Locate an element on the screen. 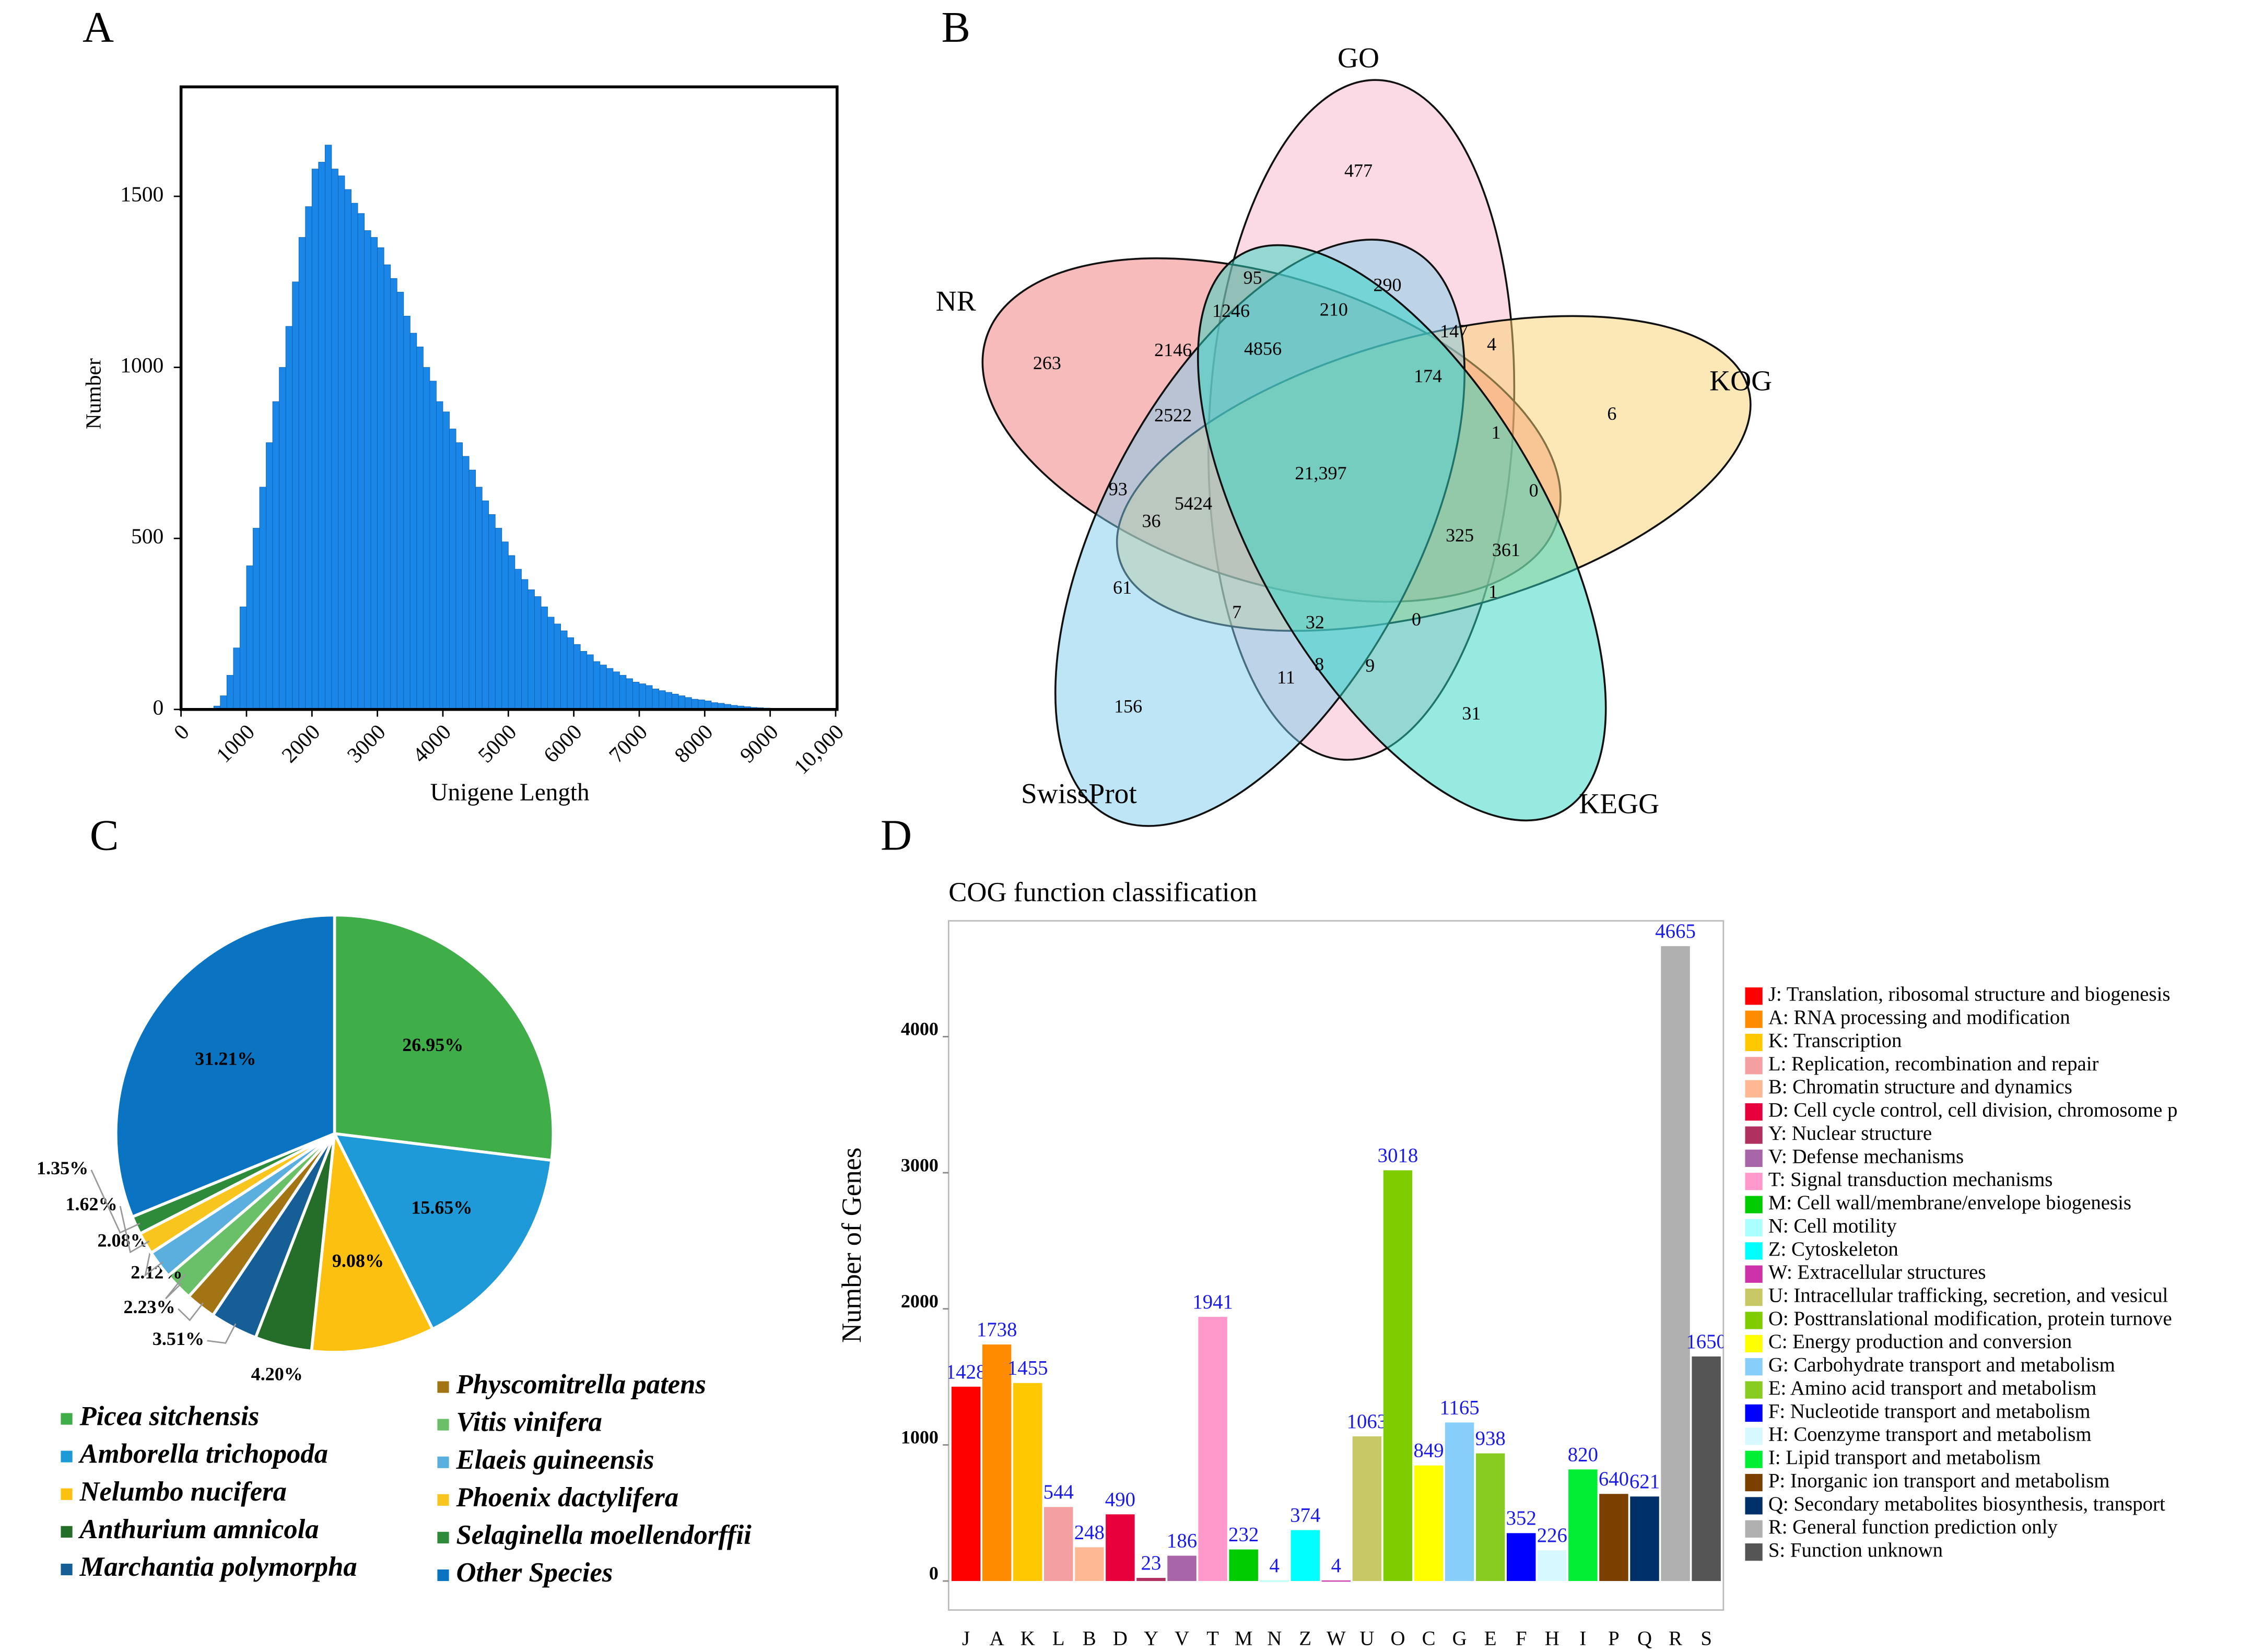 This screenshot has height=1652, width=2252. region-count: 0 is located at coordinates (1534, 491).